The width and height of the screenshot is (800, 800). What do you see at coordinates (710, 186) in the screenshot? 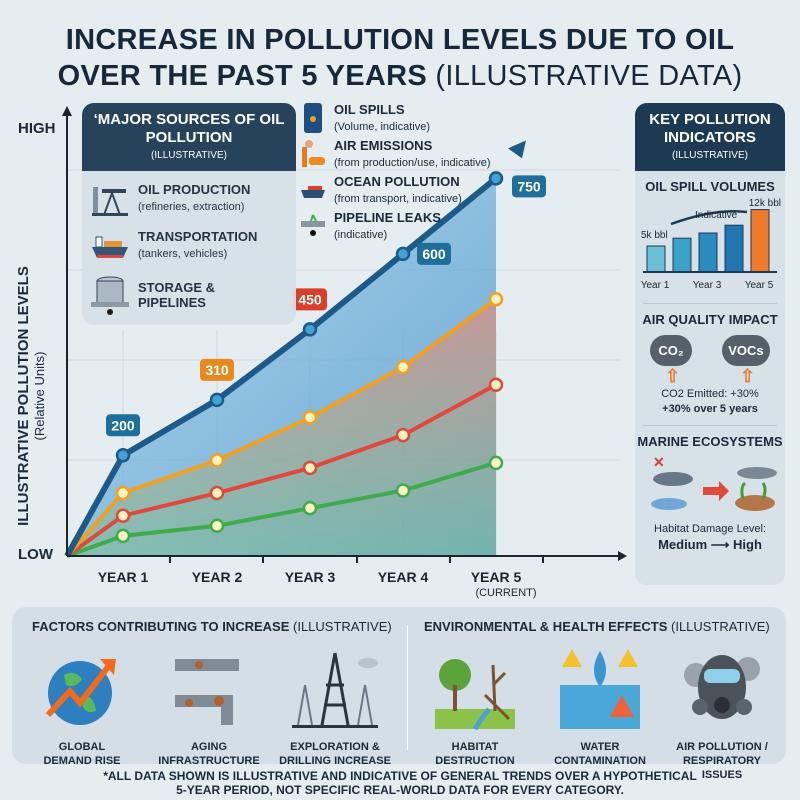
I see `oil-spill-volumes-title: OIL SPILL VOLUMES` at bounding box center [710, 186].